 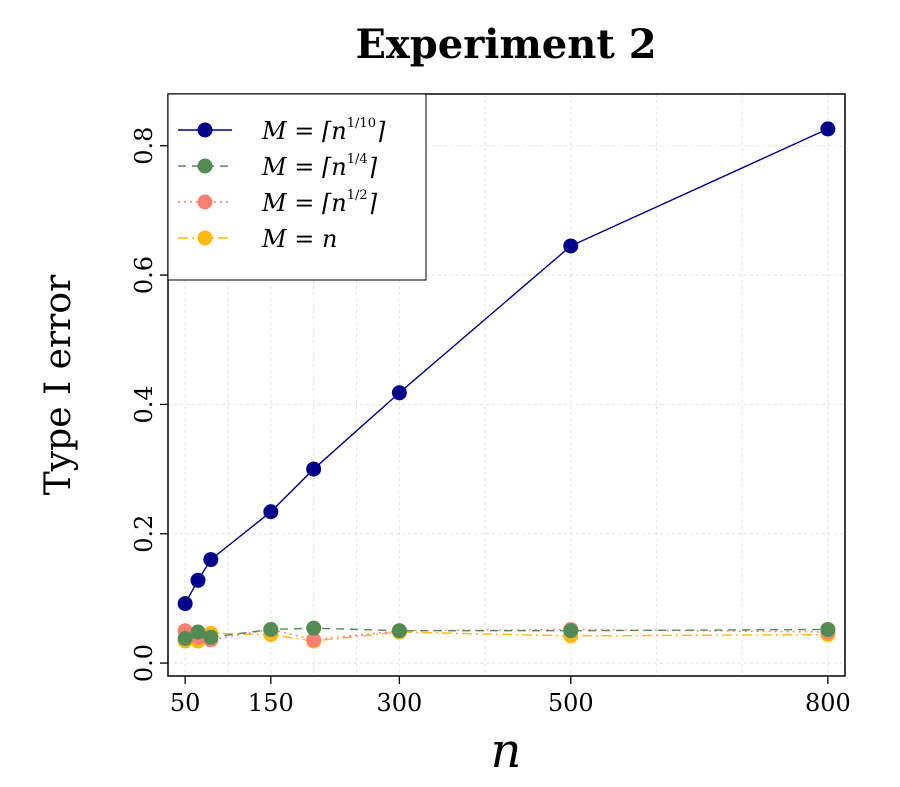 What do you see at coordinates (144, 663) in the screenshot?
I see `y-tick-label: 0.0` at bounding box center [144, 663].